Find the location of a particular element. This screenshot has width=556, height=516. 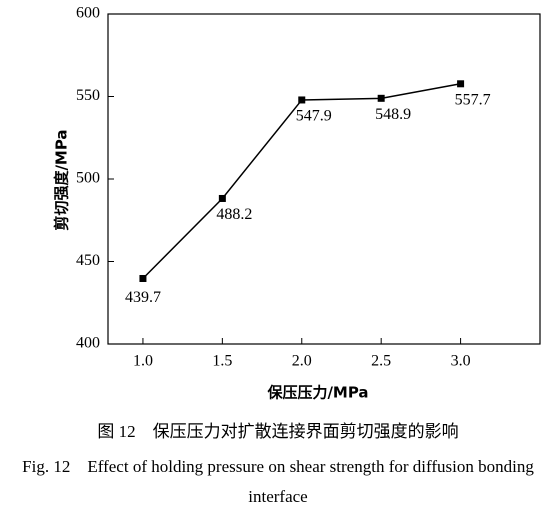

y-tick-label: 450 is located at coordinates (88, 260).